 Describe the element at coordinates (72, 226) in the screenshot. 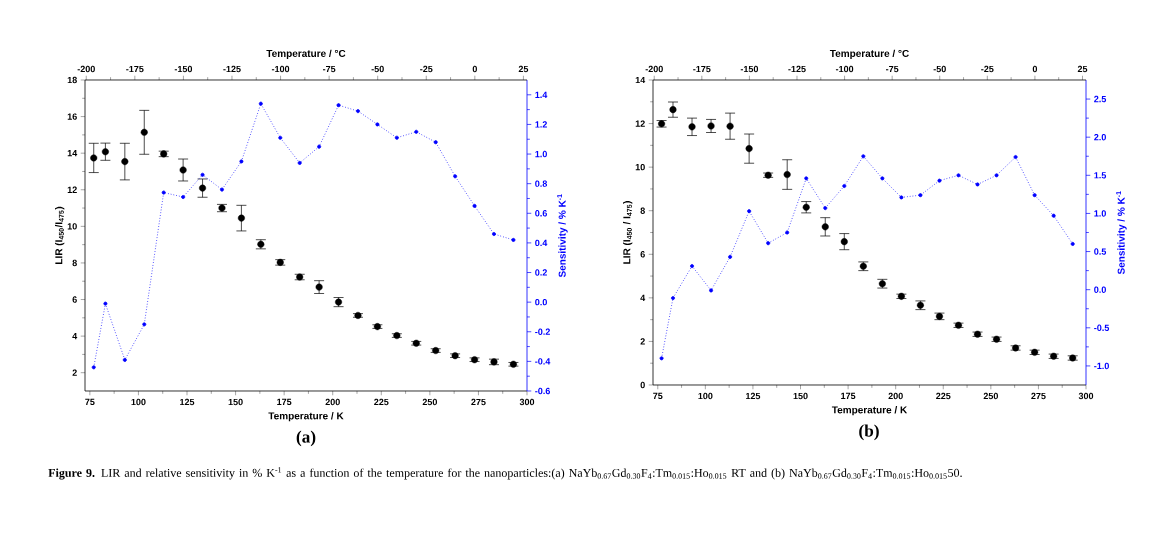

I see `y-tick-label: 10` at that location.